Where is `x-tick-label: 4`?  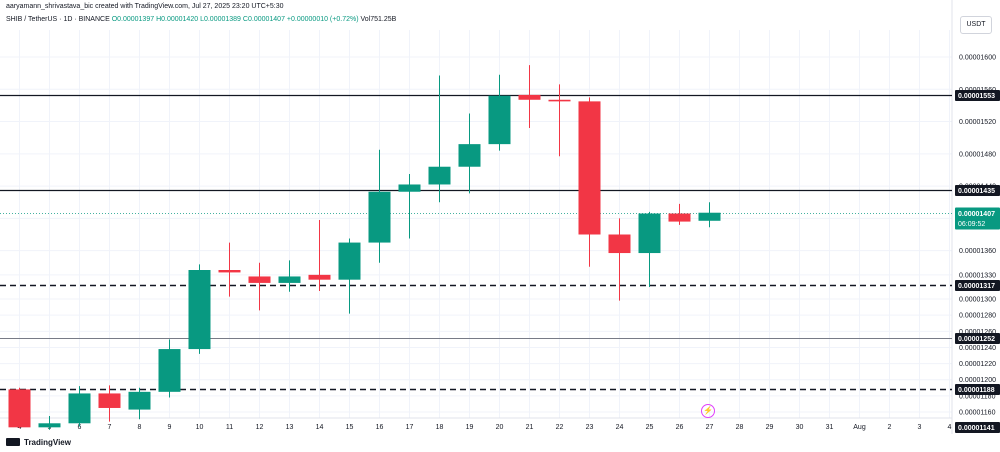
x-tick-label: 4 is located at coordinates (950, 427).